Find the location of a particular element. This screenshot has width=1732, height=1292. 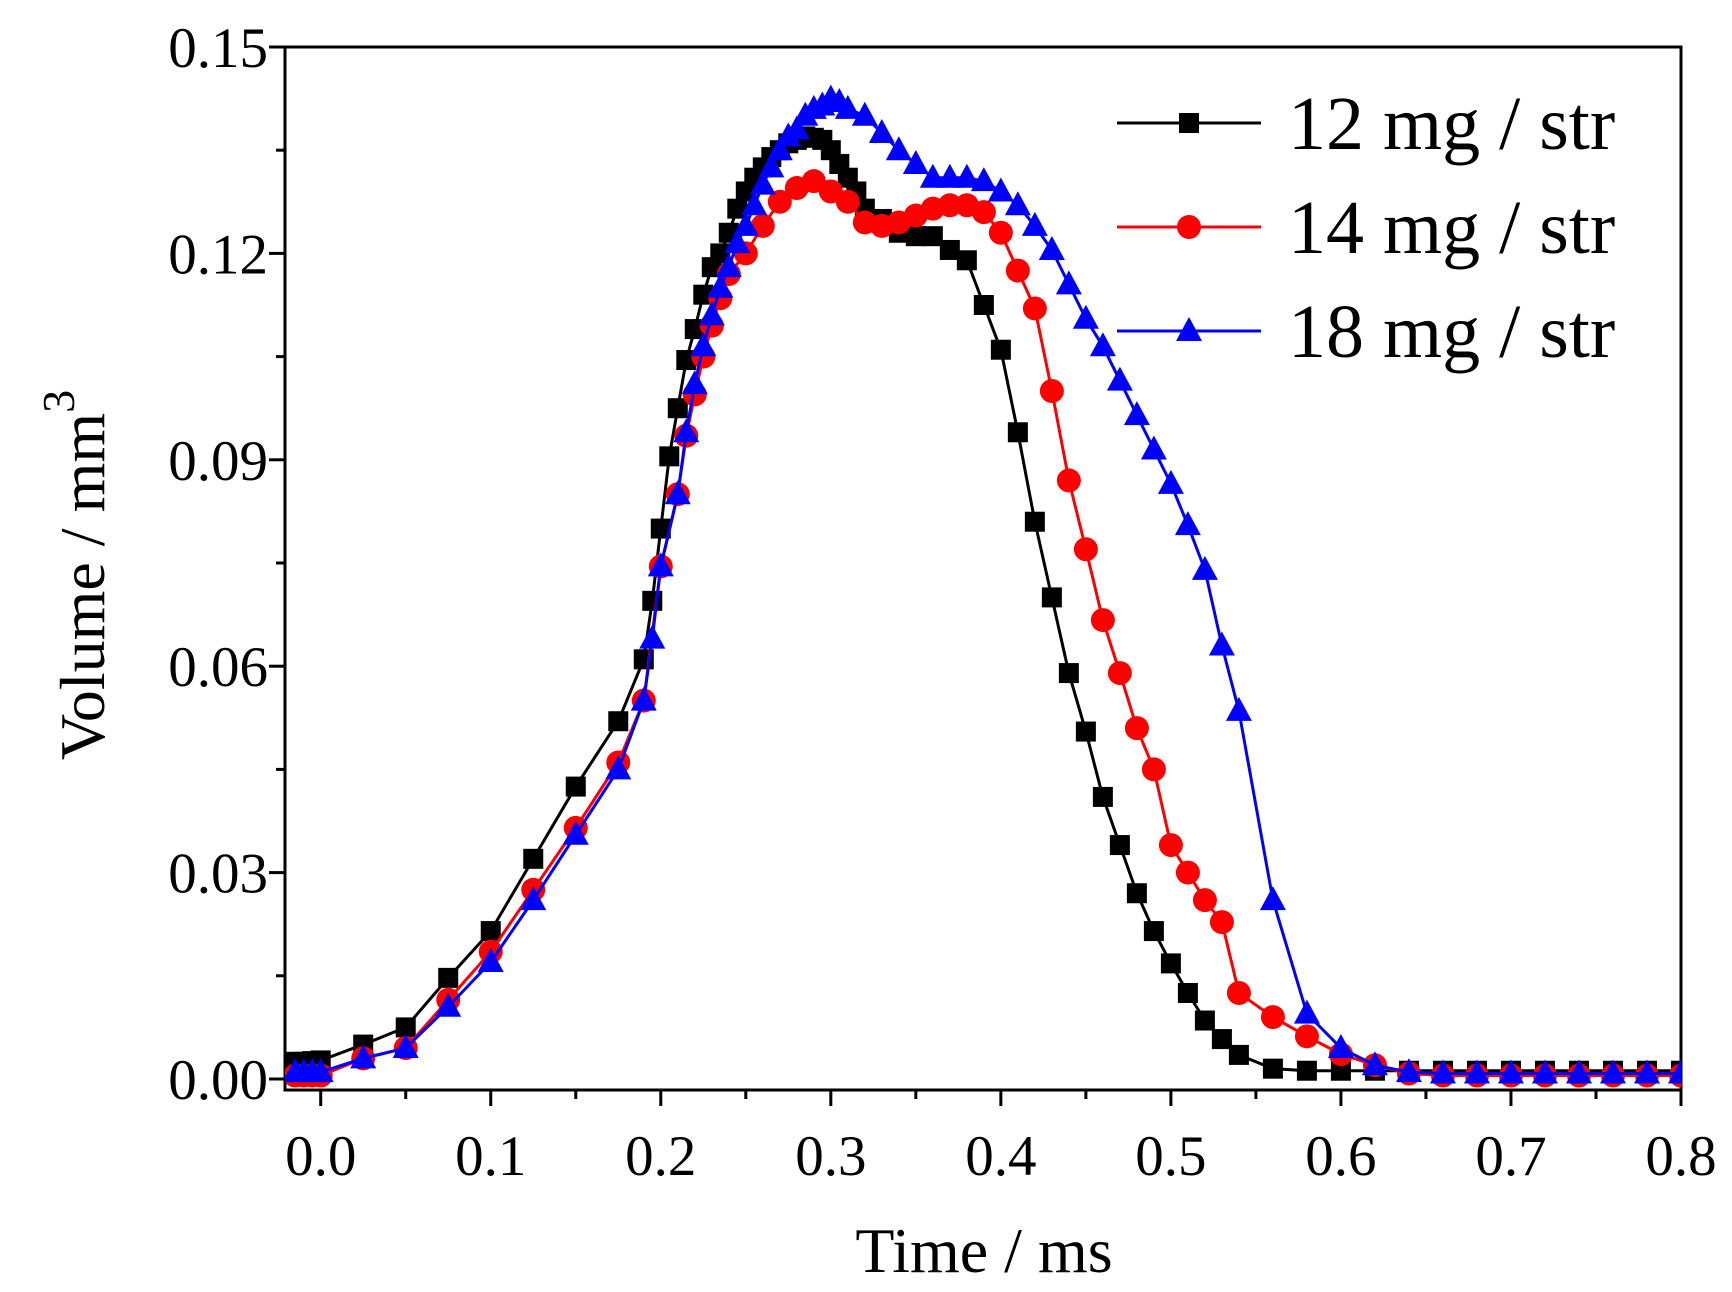

y-axis-label-group: Volume / mm3 is located at coordinates (75, 575).